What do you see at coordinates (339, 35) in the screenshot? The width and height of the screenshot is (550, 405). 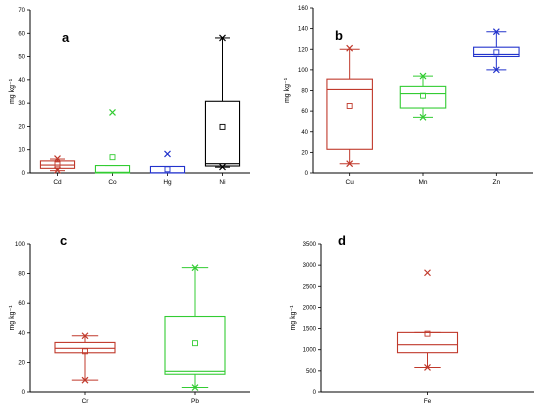 I see `panel-label: b` at bounding box center [339, 35].